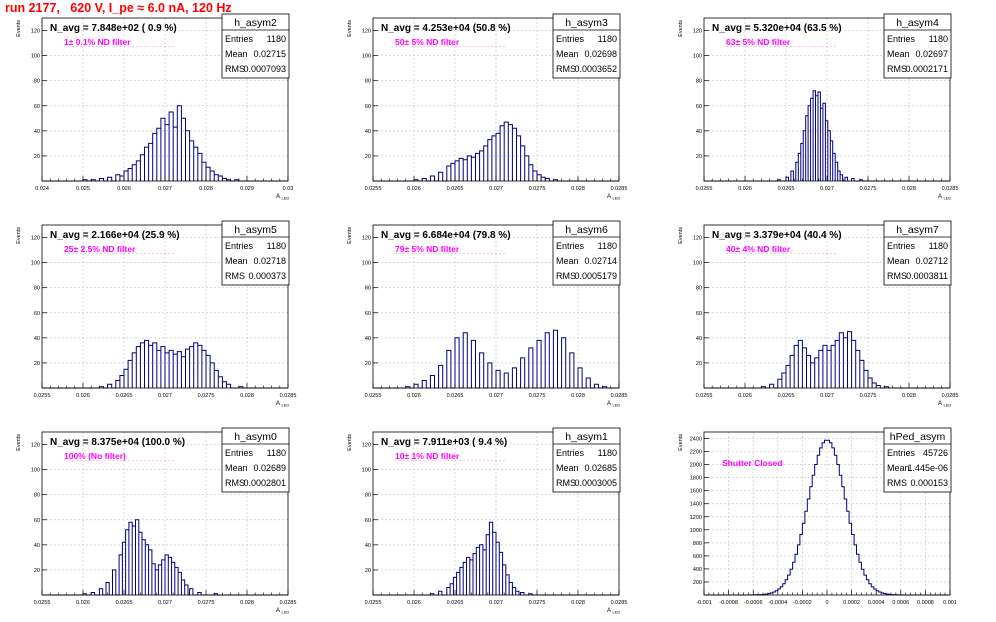 The height and width of the screenshot is (622, 996). What do you see at coordinates (427, 456) in the screenshot?
I see `filter-label: 10± 1% ND filter` at bounding box center [427, 456].